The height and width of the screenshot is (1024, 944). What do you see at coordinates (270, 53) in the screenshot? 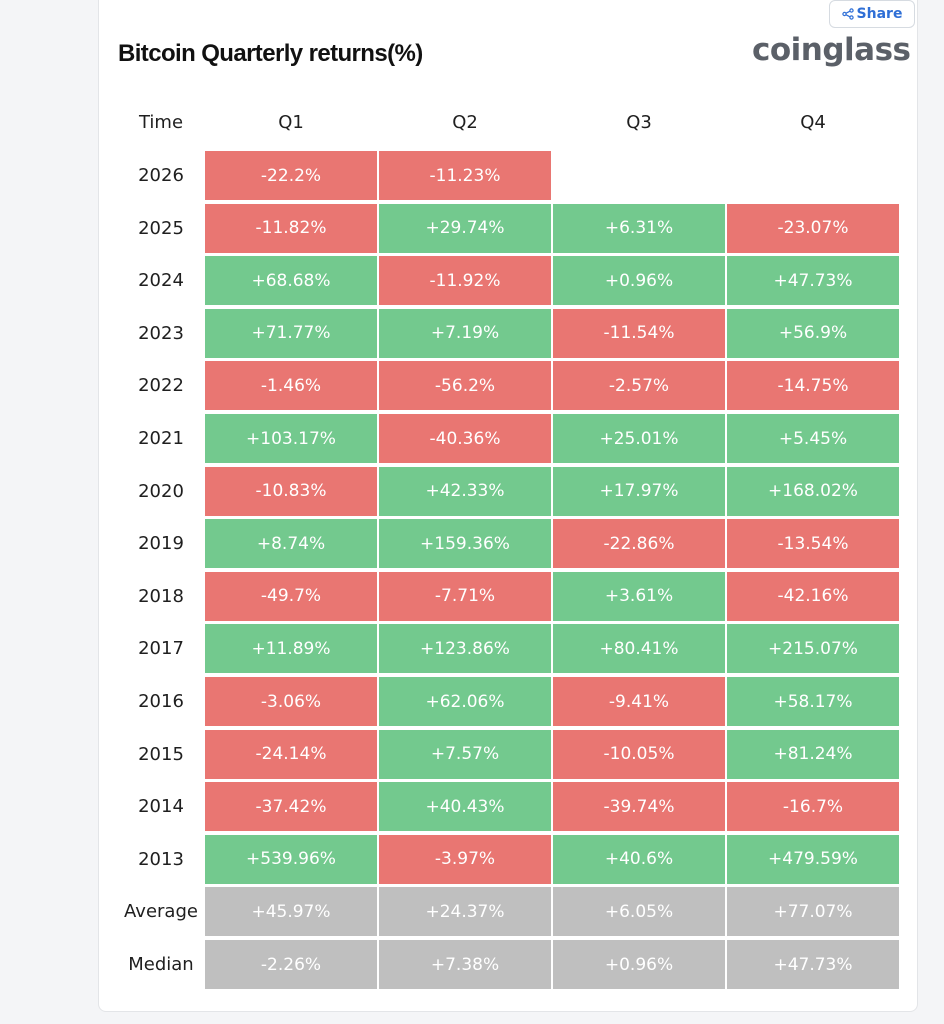
I see `chart-title: Bitcoin Quarterly returns(%)` at bounding box center [270, 53].